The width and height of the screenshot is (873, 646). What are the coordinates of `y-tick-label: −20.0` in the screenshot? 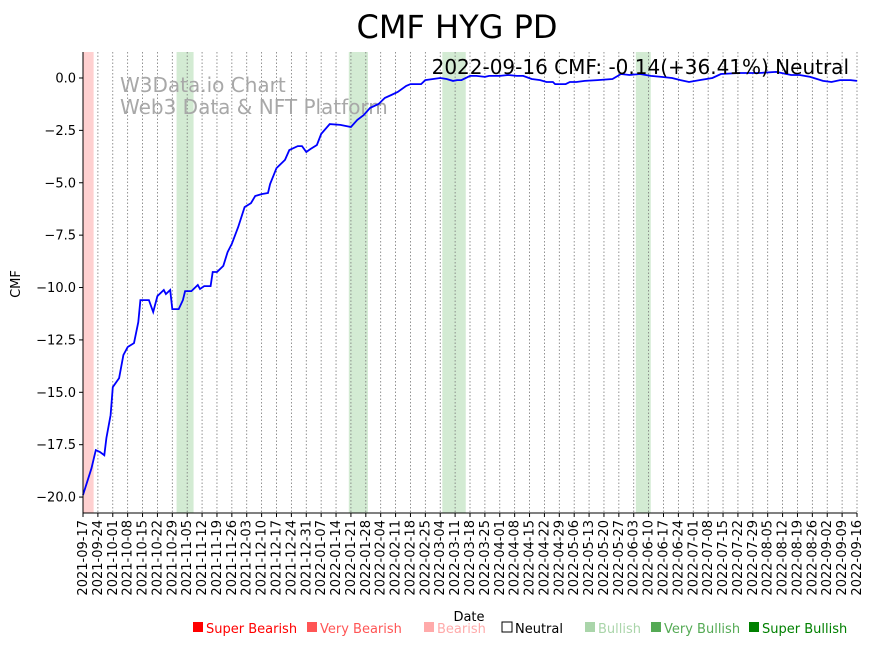 It's located at (56, 498).